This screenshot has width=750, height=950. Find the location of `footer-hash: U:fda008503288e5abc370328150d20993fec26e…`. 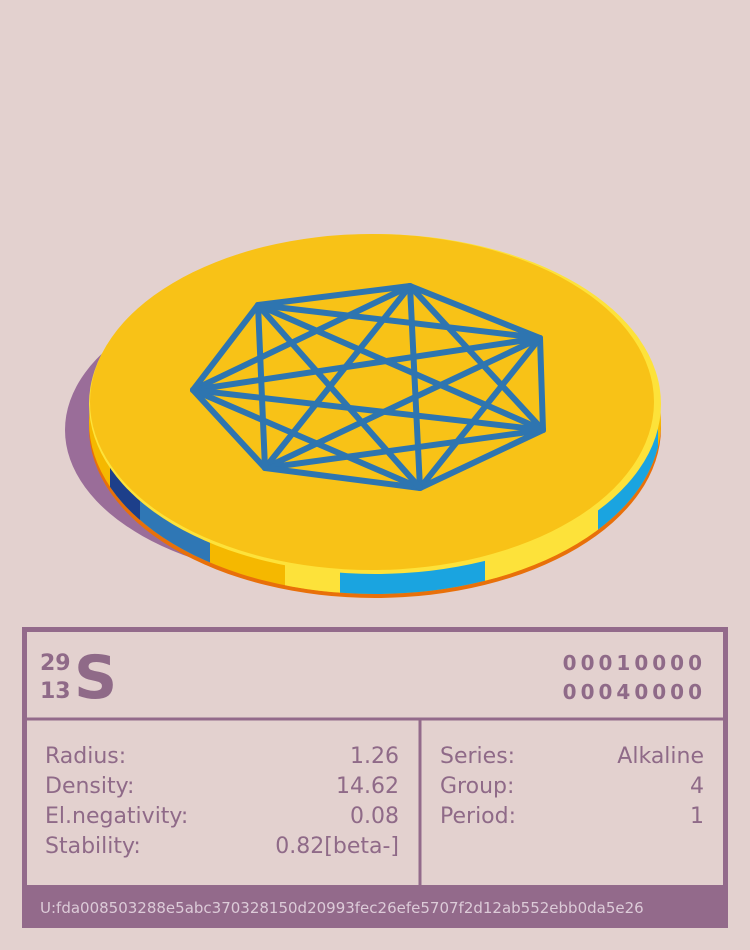

footer-hash: U:fda008503288e5abc370328150d20993fec26e… is located at coordinates (342, 908).